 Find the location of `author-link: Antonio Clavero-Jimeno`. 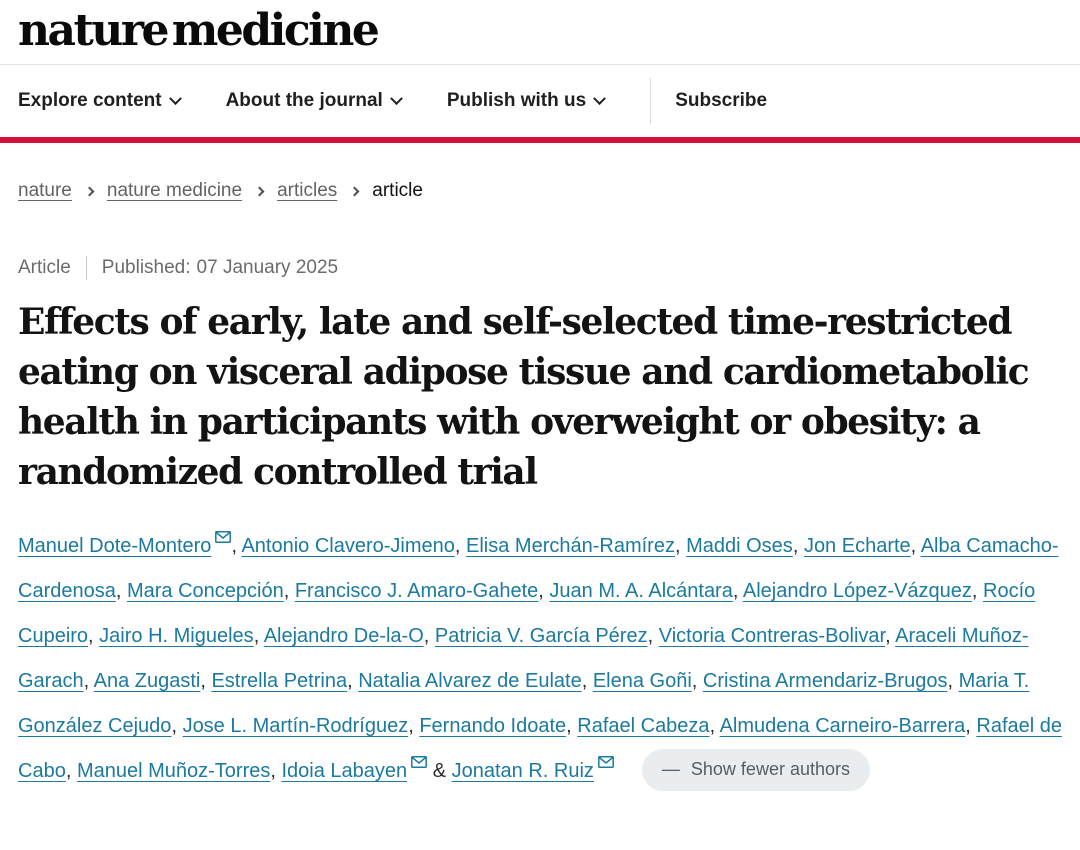

author-link: Antonio Clavero-Jimeno is located at coordinates (348, 546).